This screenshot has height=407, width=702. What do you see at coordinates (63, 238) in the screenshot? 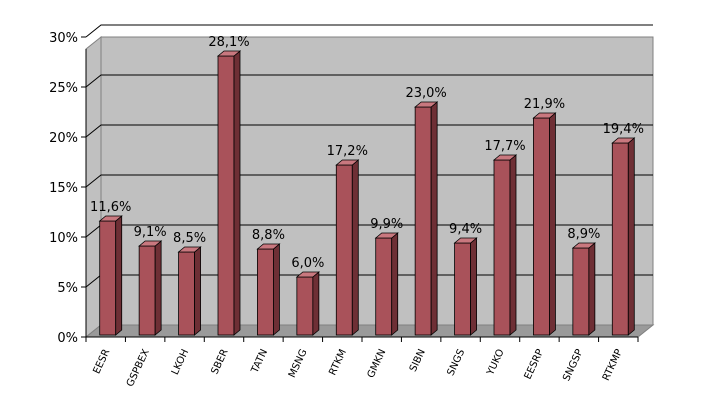
I see `y-tick-label: 10%` at bounding box center [63, 238].